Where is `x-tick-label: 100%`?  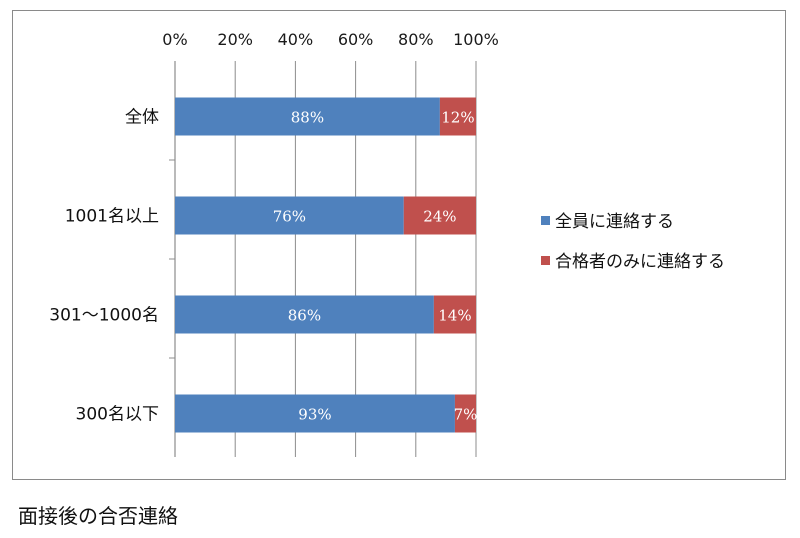
x-tick-label: 100% is located at coordinates (476, 39).